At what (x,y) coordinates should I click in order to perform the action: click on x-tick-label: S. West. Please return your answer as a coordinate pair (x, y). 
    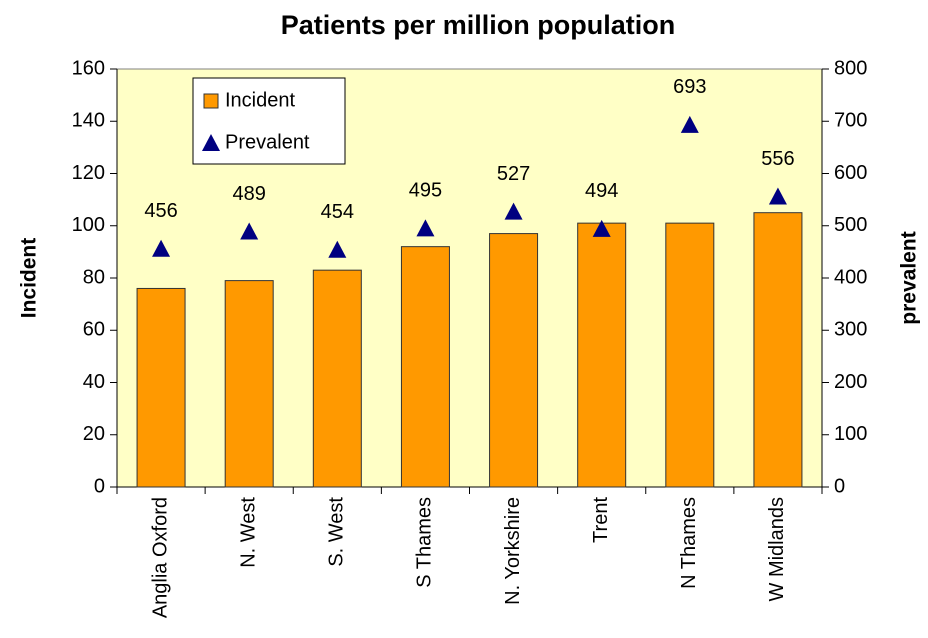
    Looking at the image, I should click on (337, 532).